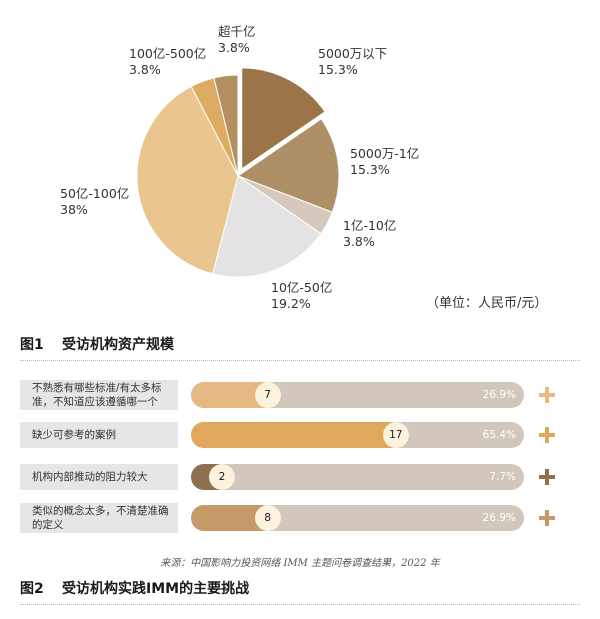 The image size is (600, 619). I want to click on pie-label-value: 38%, so click(74, 209).